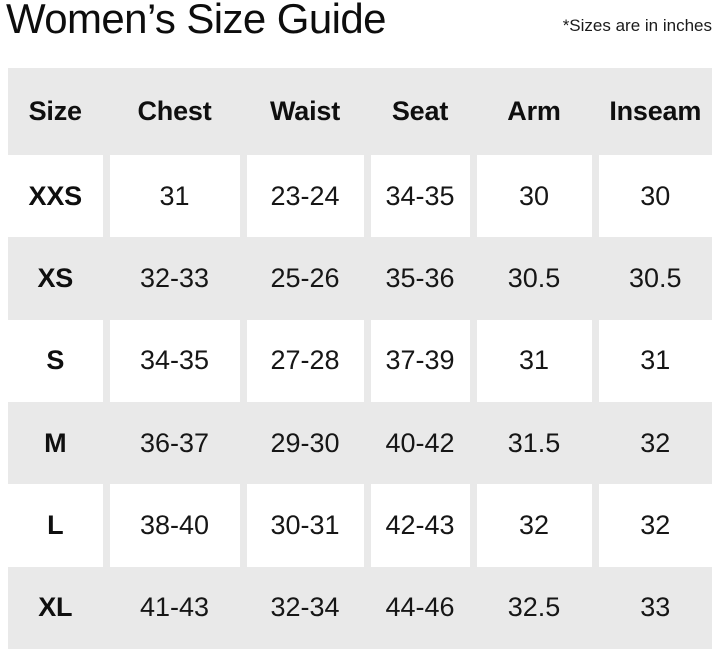 The width and height of the screenshot is (720, 649). What do you see at coordinates (420, 607) in the screenshot?
I see `cell-seat: 44-46` at bounding box center [420, 607].